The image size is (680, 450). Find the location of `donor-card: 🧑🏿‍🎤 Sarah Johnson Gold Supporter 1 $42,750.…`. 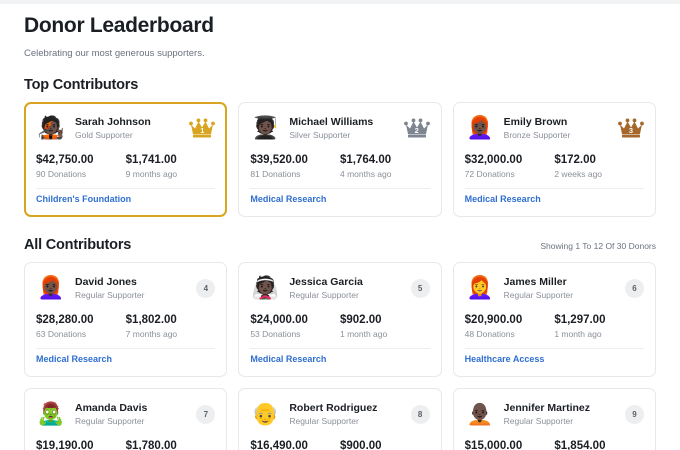

donor-card: 🧑🏿‍🎤 Sarah Johnson Gold Supporter 1 $42,750.… is located at coordinates (126, 159).